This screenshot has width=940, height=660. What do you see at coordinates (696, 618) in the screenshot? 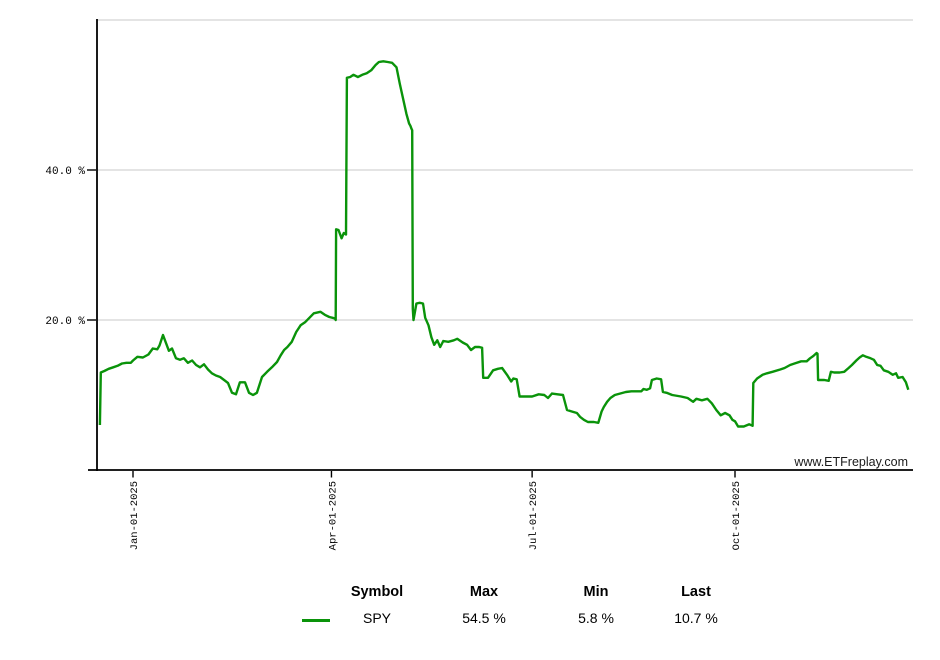
I see `legend-last-value: 10.7 %` at bounding box center [696, 618].